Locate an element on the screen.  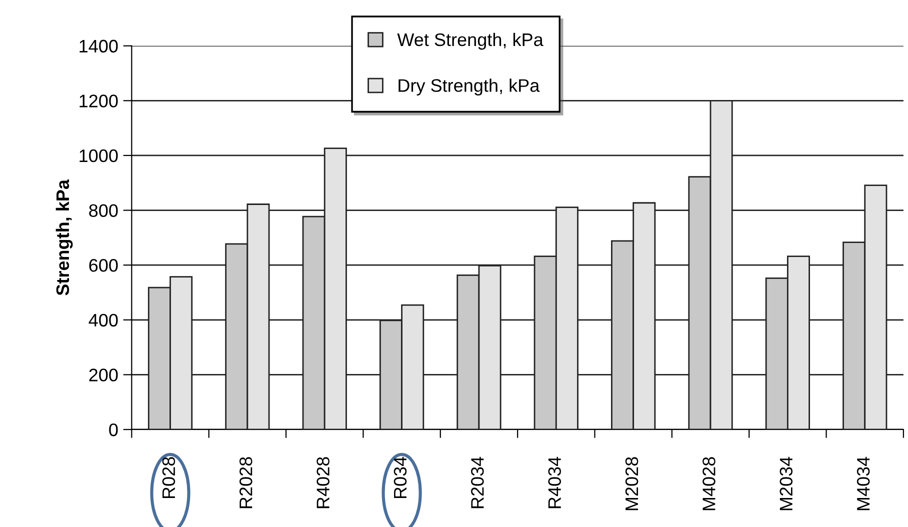
legend-label: Dry Strength, kPa is located at coordinates (469, 87).